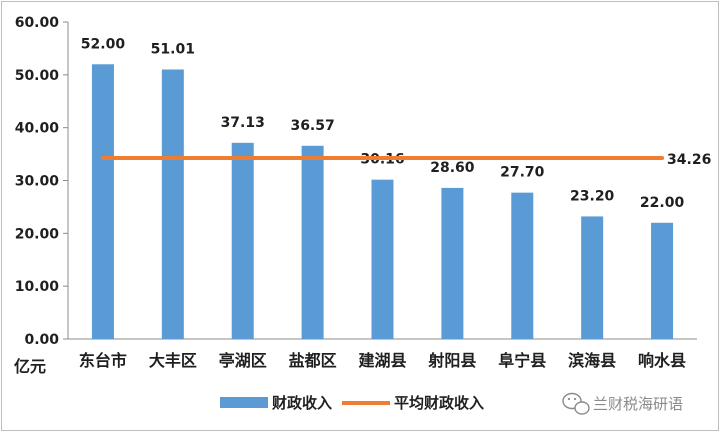 The width and height of the screenshot is (722, 434). I want to click on watermark-text: 兰财税海研语, so click(638, 404).